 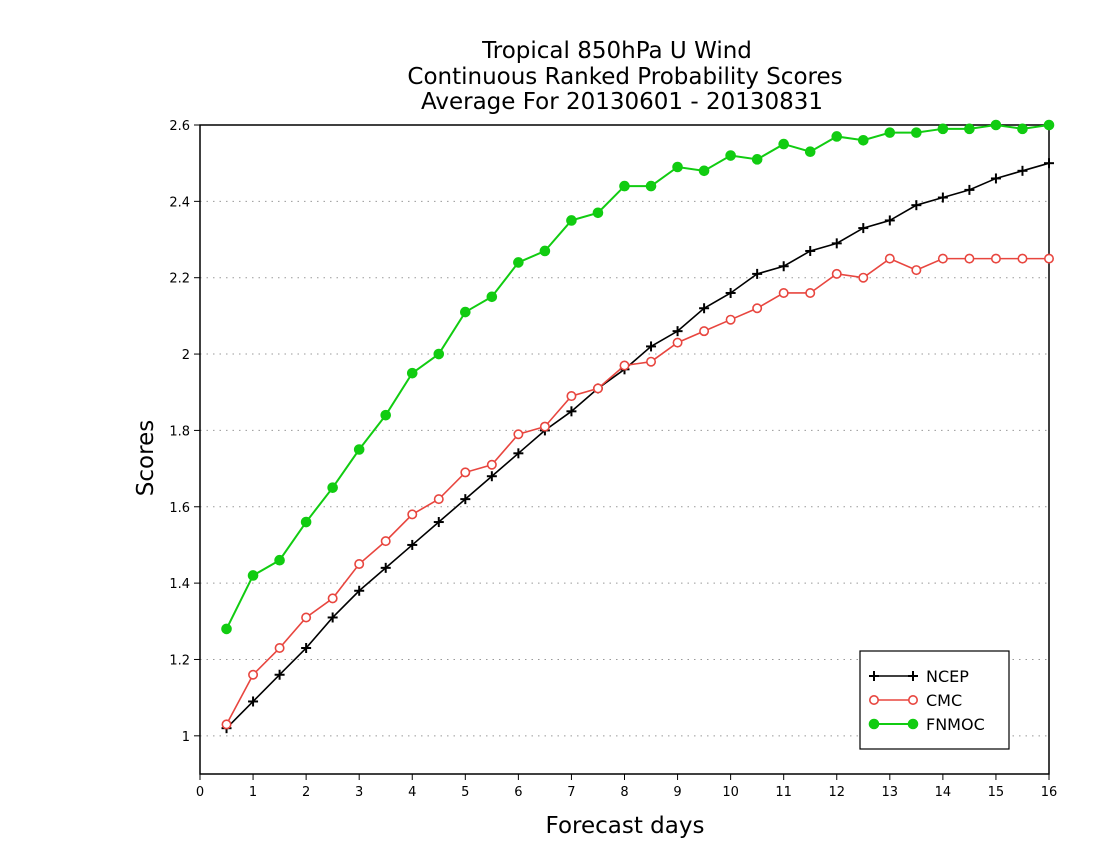 What do you see at coordinates (624, 77) in the screenshot?
I see `chart-title-line-2: Continuous Ranked Probability Scores` at bounding box center [624, 77].